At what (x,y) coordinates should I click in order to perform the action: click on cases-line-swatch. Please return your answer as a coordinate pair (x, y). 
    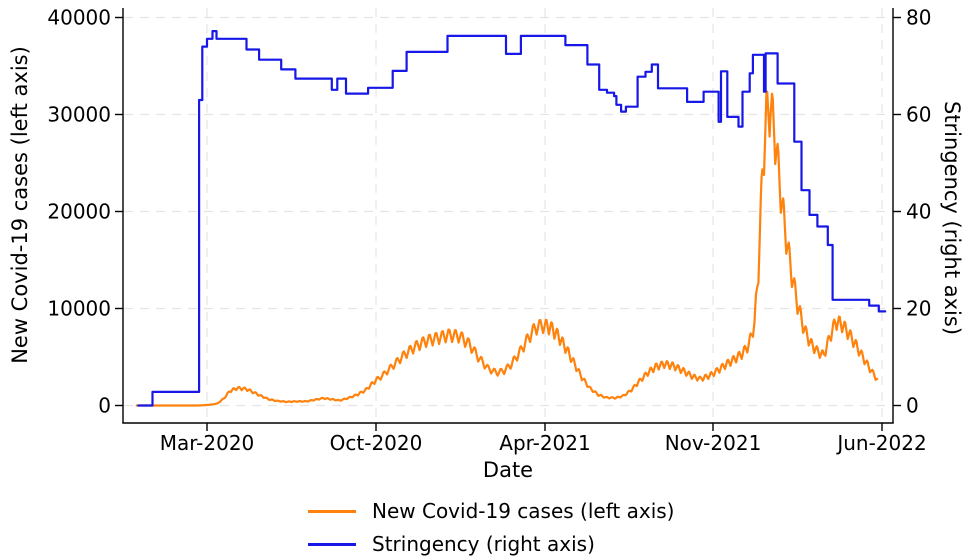
    Looking at the image, I should click on (332, 511).